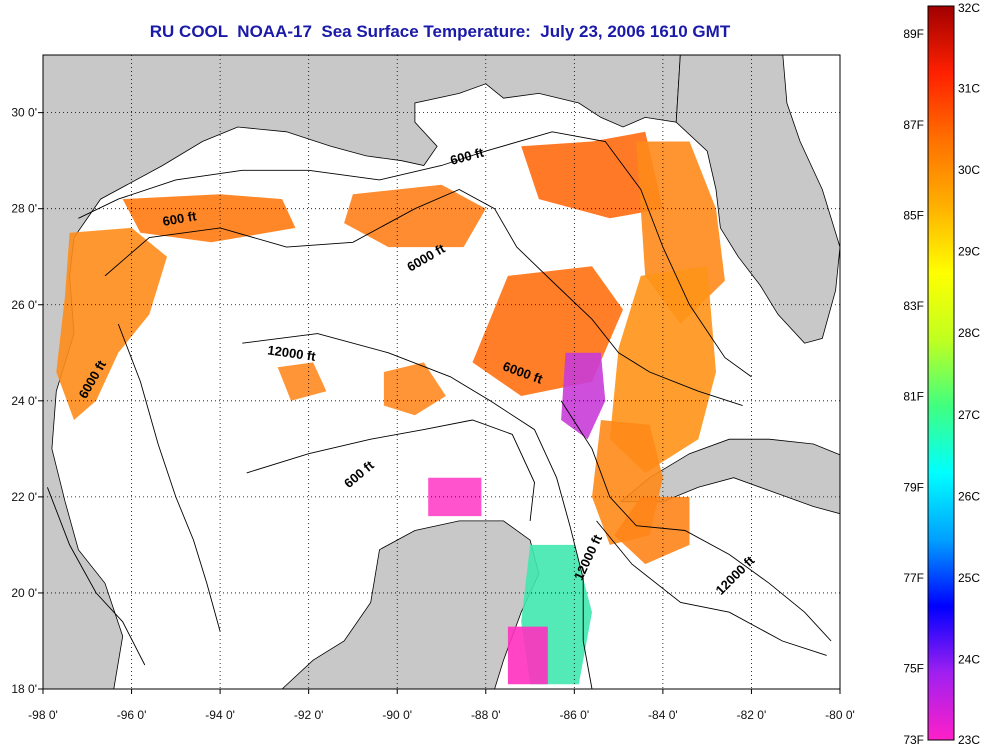 Image resolution: width=992 pixels, height=754 pixels. Describe the element at coordinates (397, 715) in the screenshot. I see `x-tick-label: -90 0'` at that location.